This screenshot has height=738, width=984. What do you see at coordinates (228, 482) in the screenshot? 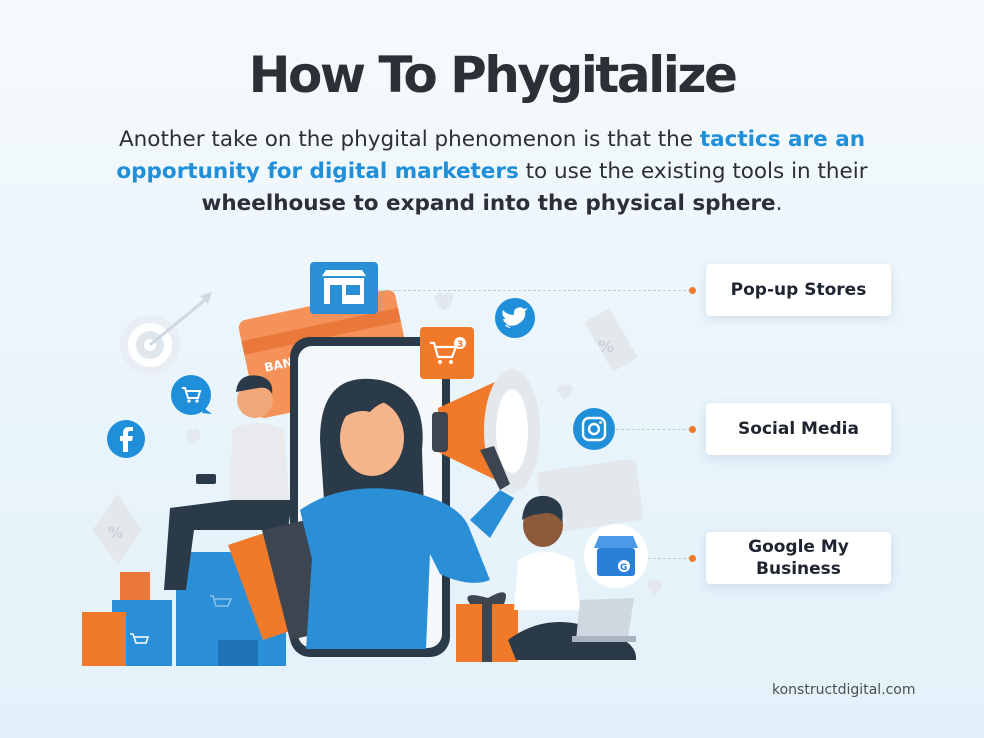
I see `man-with-phone` at bounding box center [228, 482].